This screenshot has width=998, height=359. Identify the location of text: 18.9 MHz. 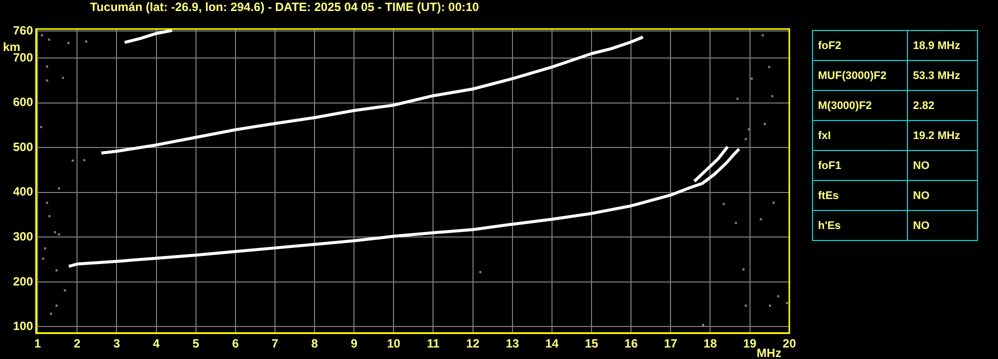
(943, 45).